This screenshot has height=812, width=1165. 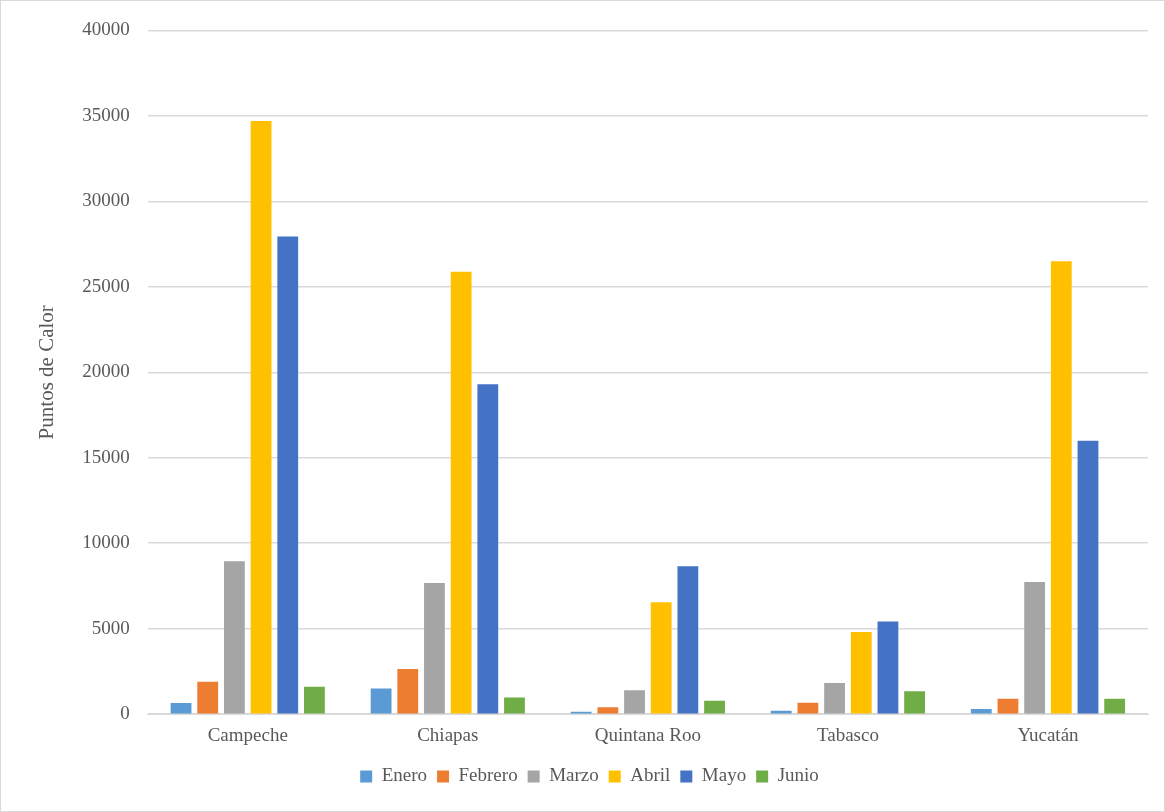 I want to click on x-tick-label: Tabasco, so click(x=847, y=734).